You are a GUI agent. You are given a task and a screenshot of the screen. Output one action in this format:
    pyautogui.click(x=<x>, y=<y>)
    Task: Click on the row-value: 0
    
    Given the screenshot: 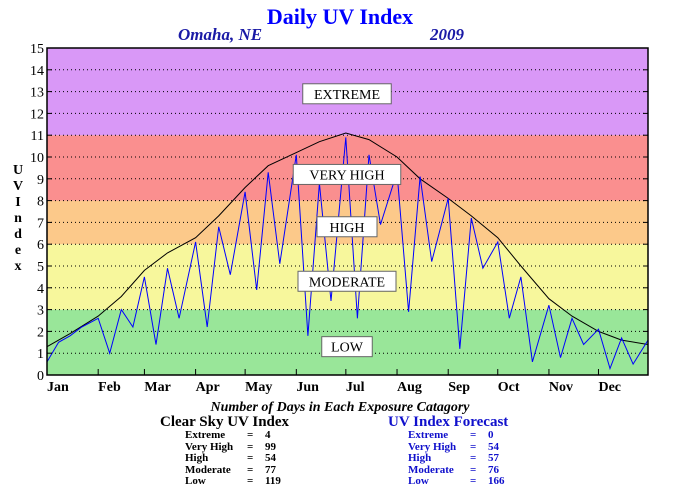 What is the action you would take?
    pyautogui.click(x=491, y=435)
    